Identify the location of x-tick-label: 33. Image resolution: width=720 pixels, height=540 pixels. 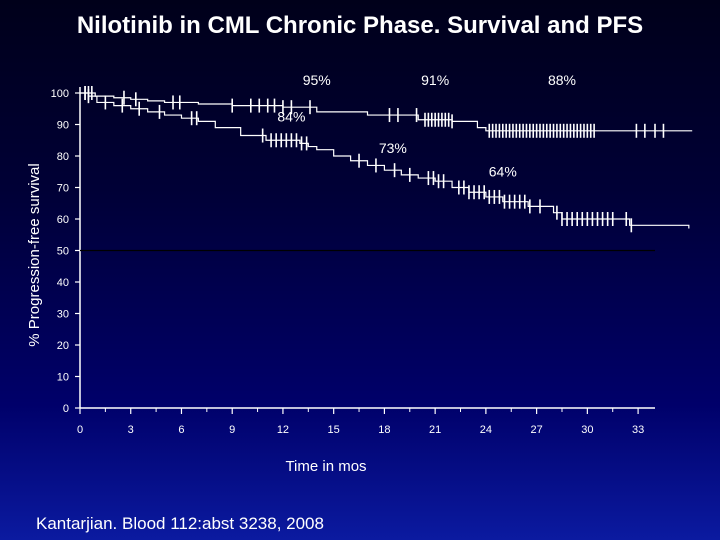
(638, 430).